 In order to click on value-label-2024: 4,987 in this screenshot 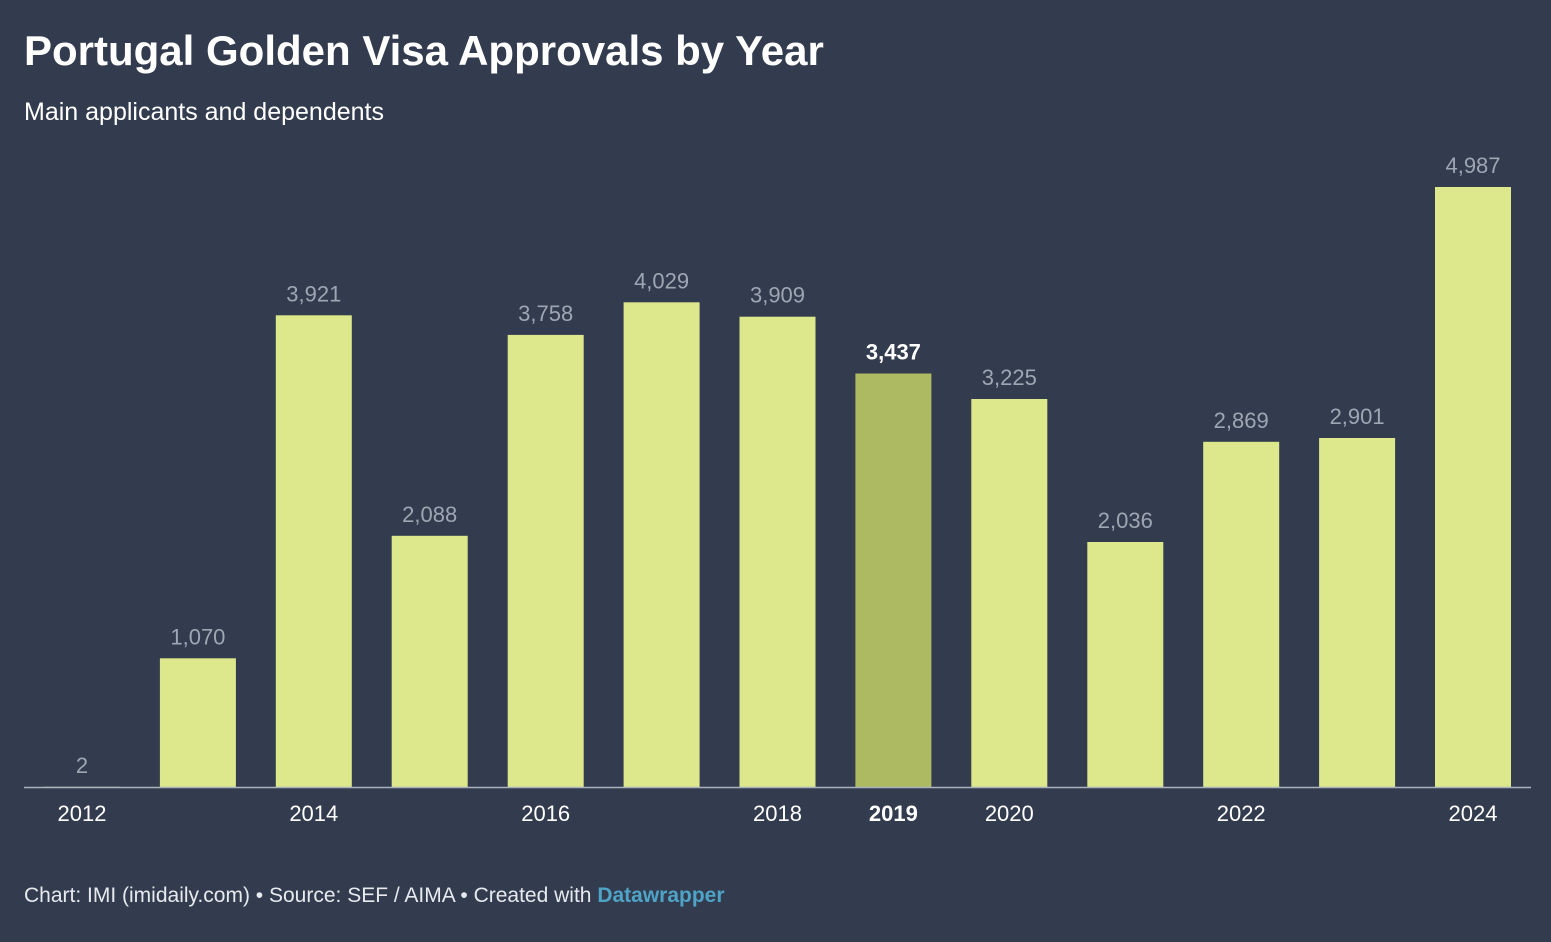, I will do `click(1472, 165)`.